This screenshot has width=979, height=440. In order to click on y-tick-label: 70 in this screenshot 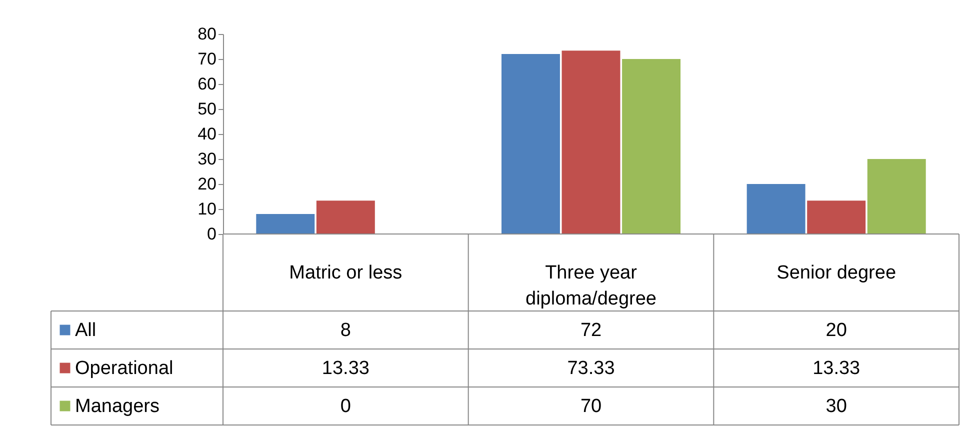, I will do `click(207, 59)`.